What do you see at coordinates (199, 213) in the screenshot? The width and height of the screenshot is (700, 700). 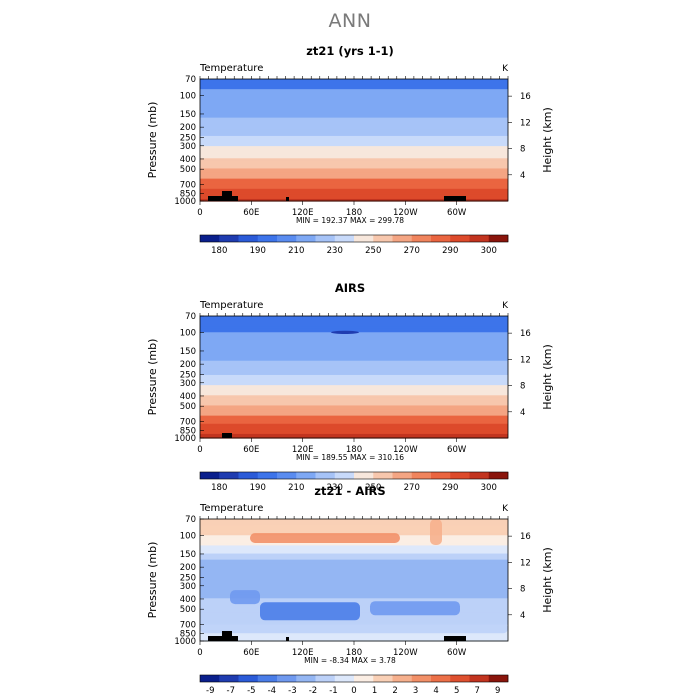 I see `x-tick-label: 0` at bounding box center [199, 213].